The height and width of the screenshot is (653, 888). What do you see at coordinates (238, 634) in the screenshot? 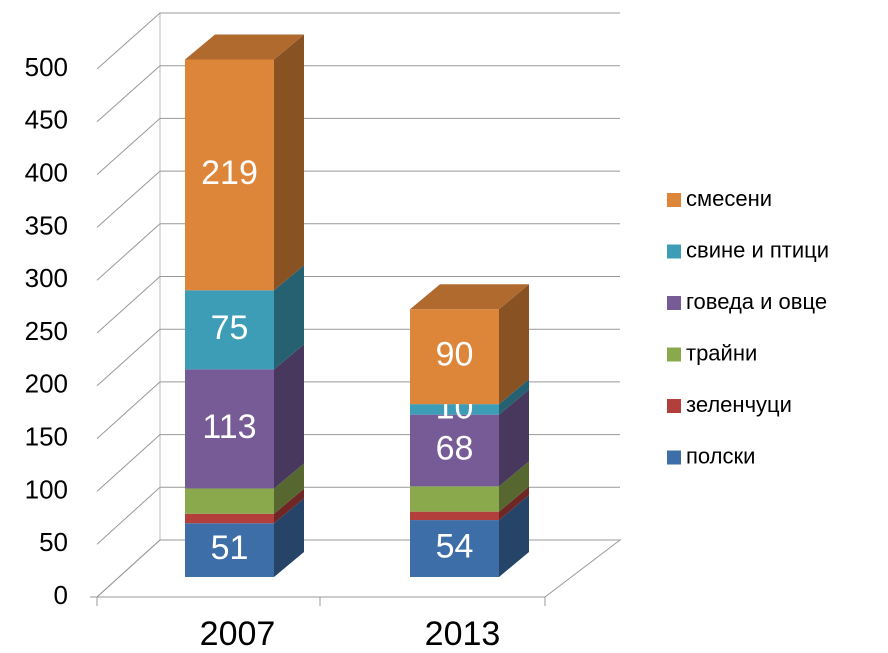
I see `x-tick-label: 2007` at bounding box center [238, 634].